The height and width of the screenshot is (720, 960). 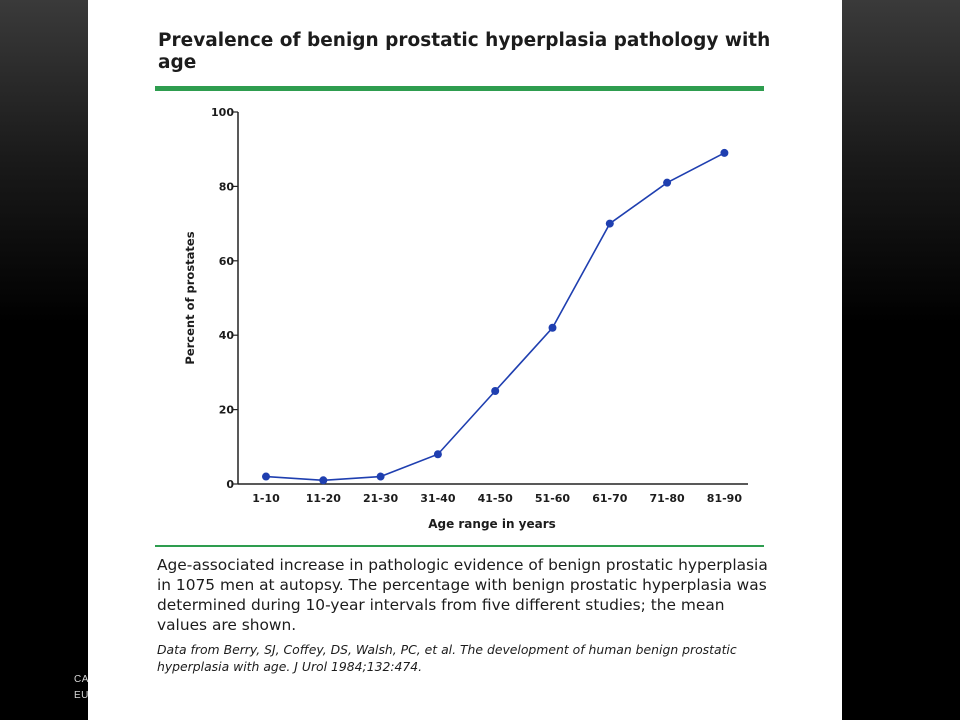 What do you see at coordinates (459, 546) in the screenshot?
I see `caption-rule` at bounding box center [459, 546].